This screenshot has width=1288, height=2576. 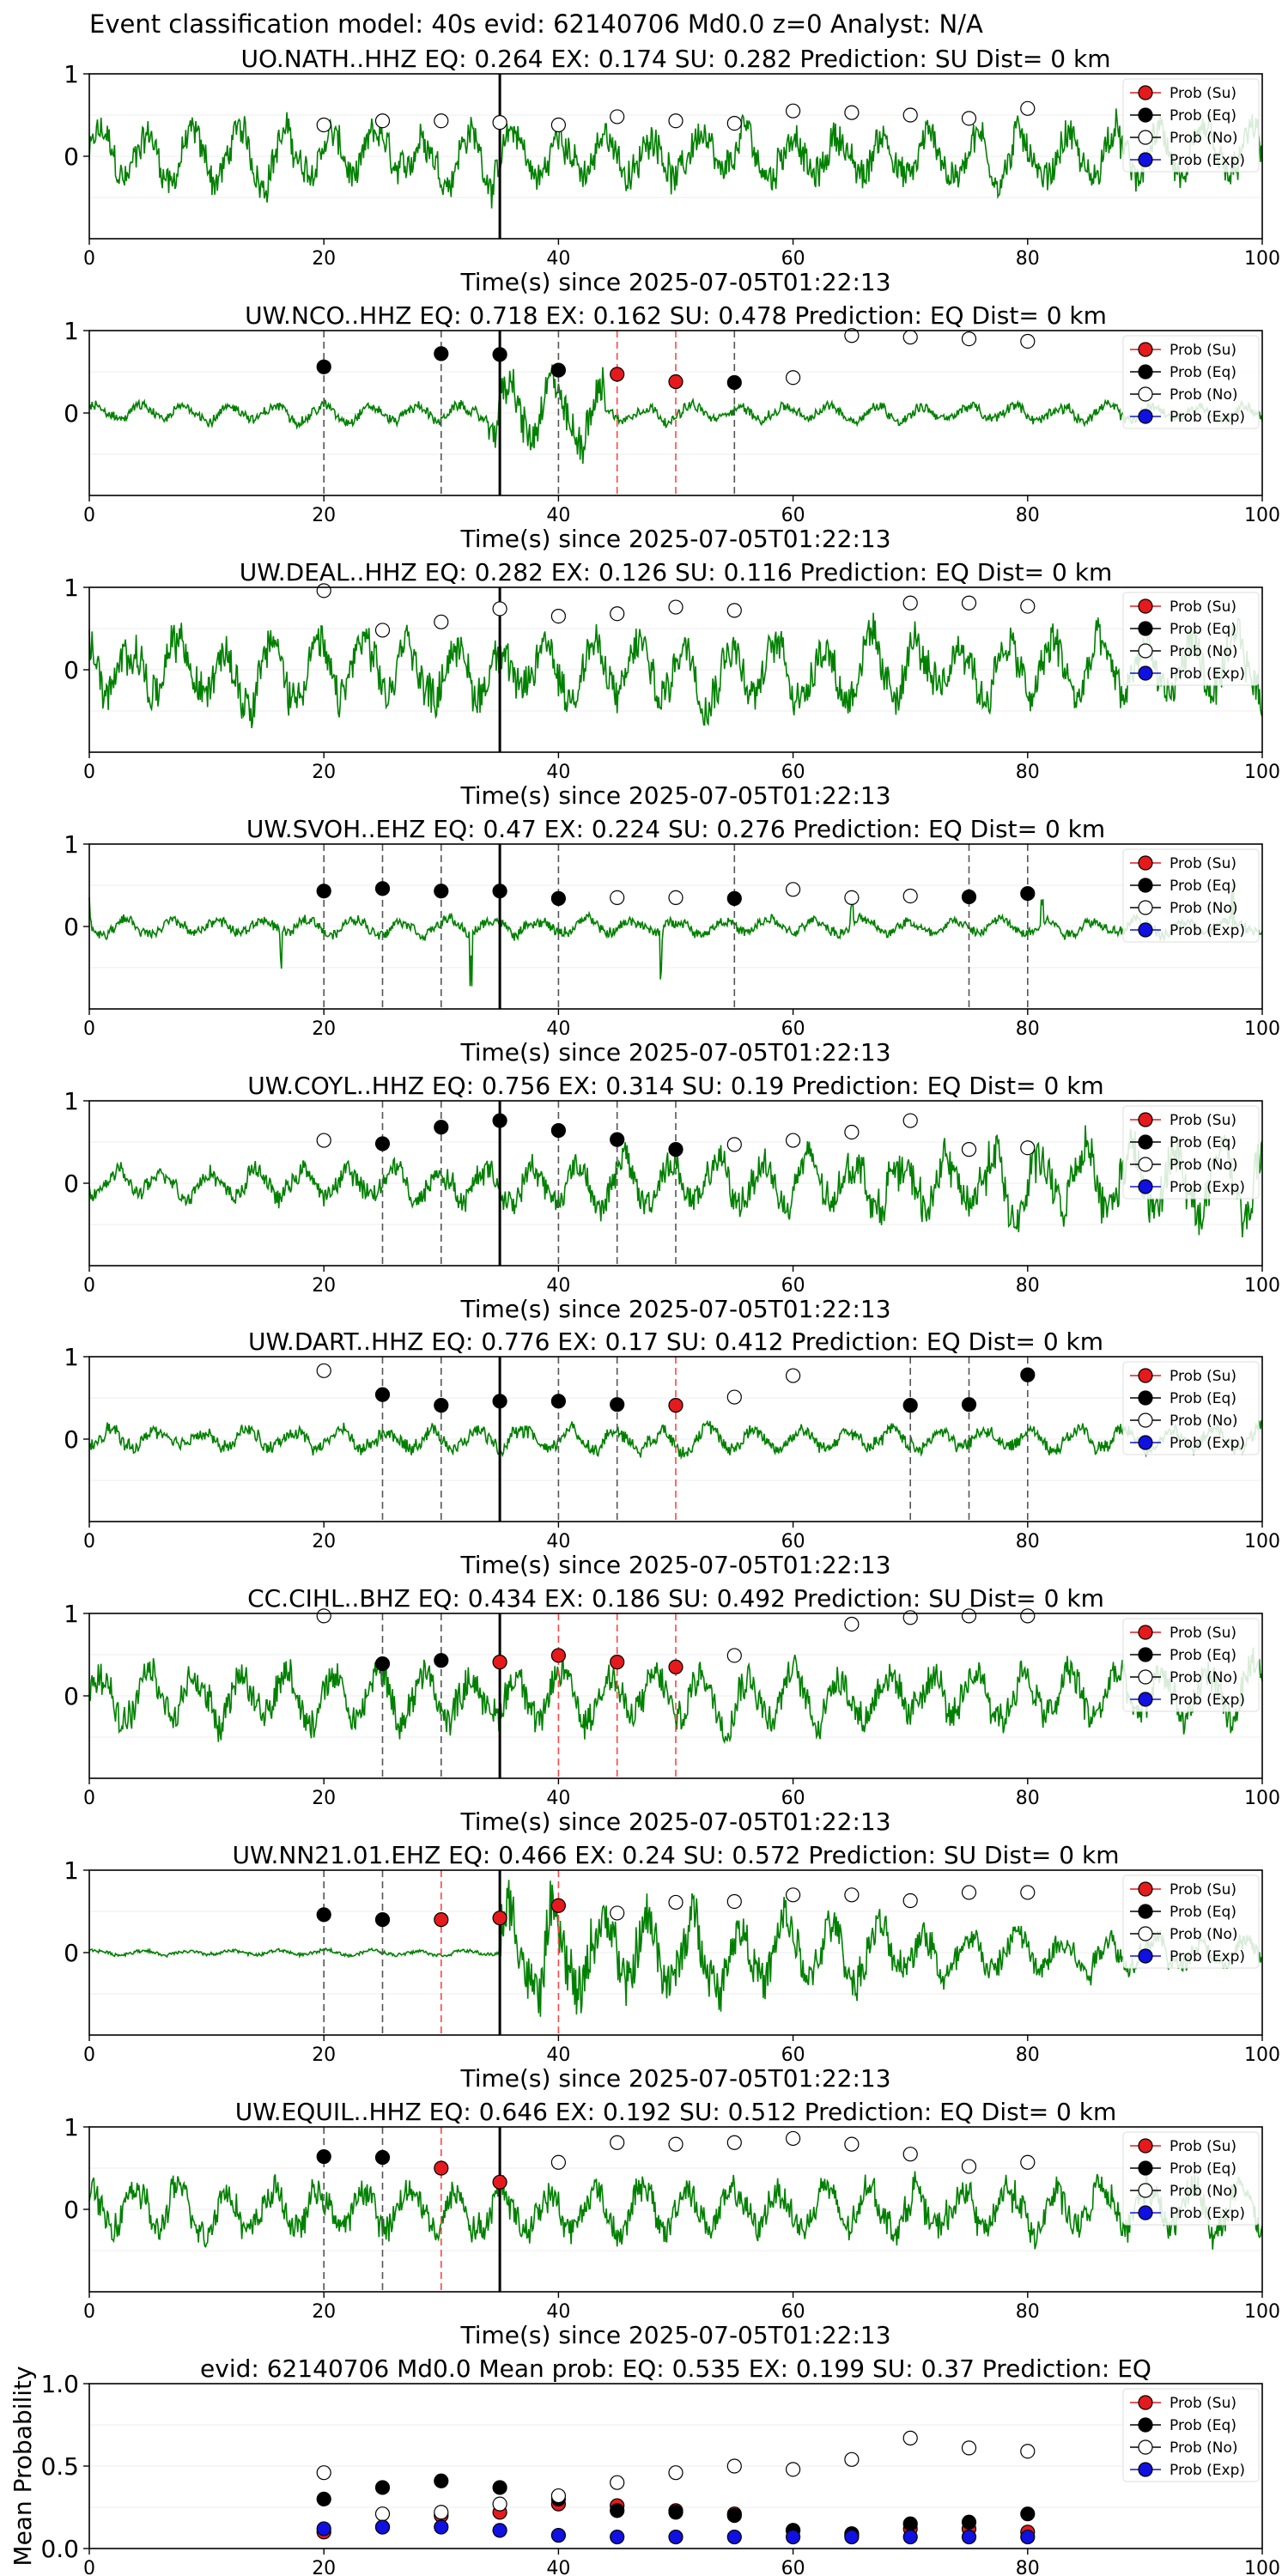 I want to click on x-tick-label: 0, so click(x=89, y=2567).